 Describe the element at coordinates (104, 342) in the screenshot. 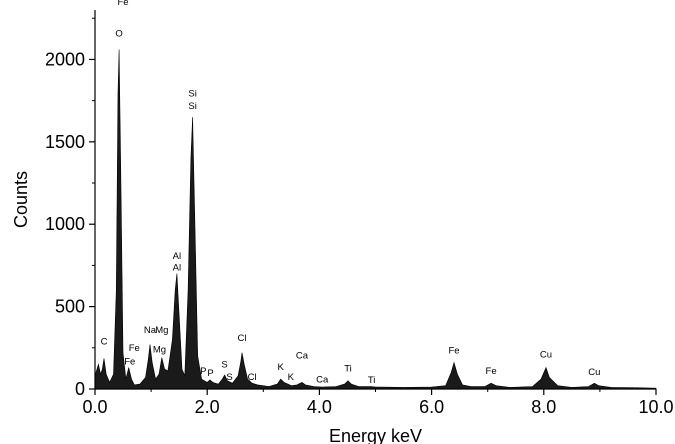

I see `peak-label: C` at that location.